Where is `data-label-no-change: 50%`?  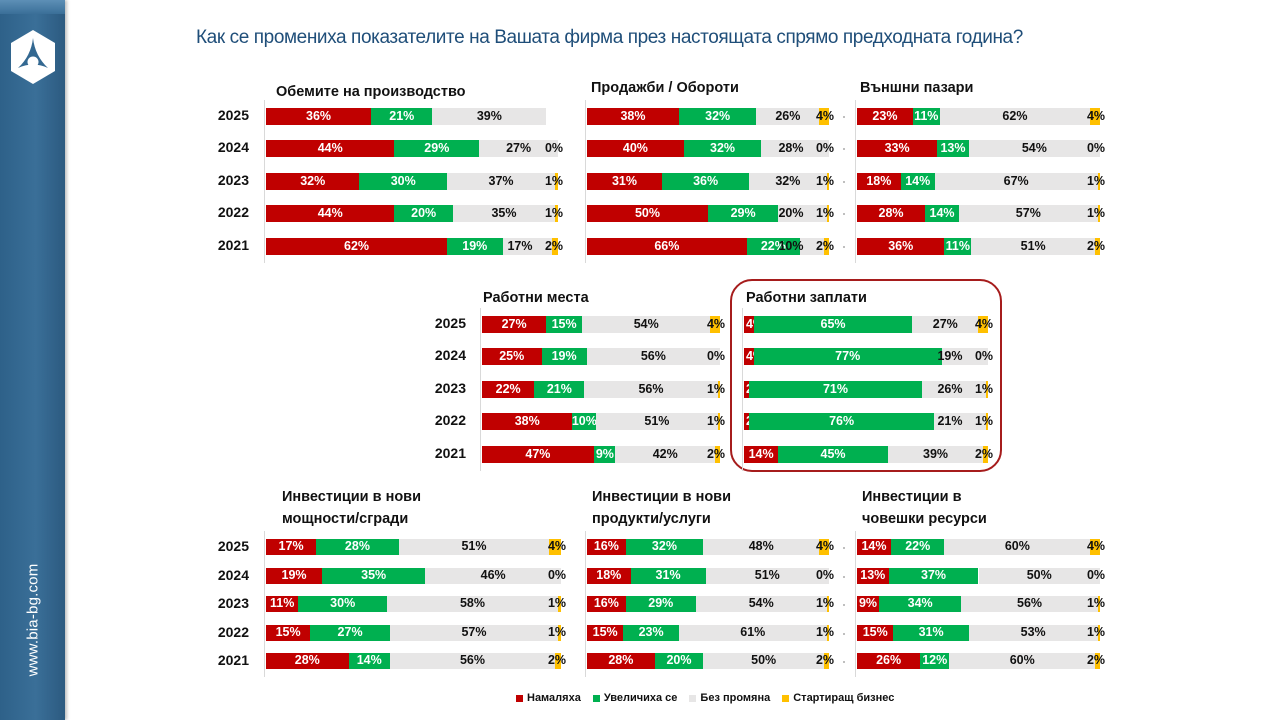
data-label-no-change: 50% is located at coordinates (1039, 575).